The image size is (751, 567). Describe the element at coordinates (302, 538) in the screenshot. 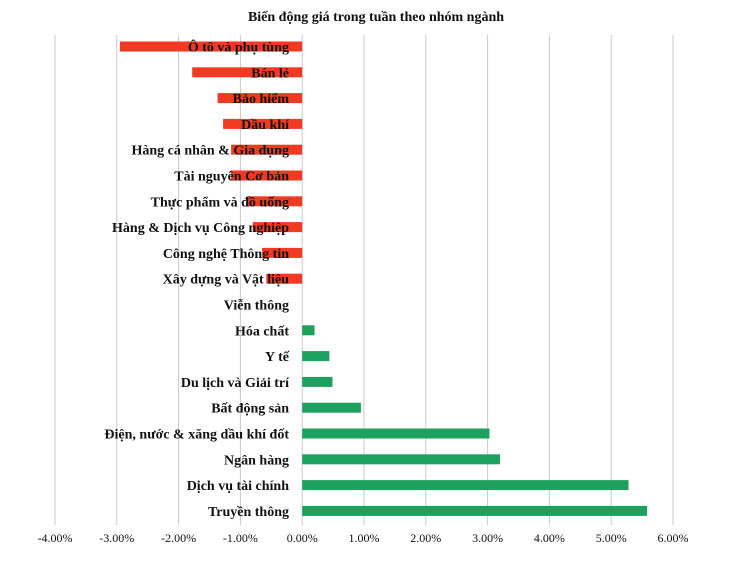

I see `x-tick-label: 0.00%` at that location.